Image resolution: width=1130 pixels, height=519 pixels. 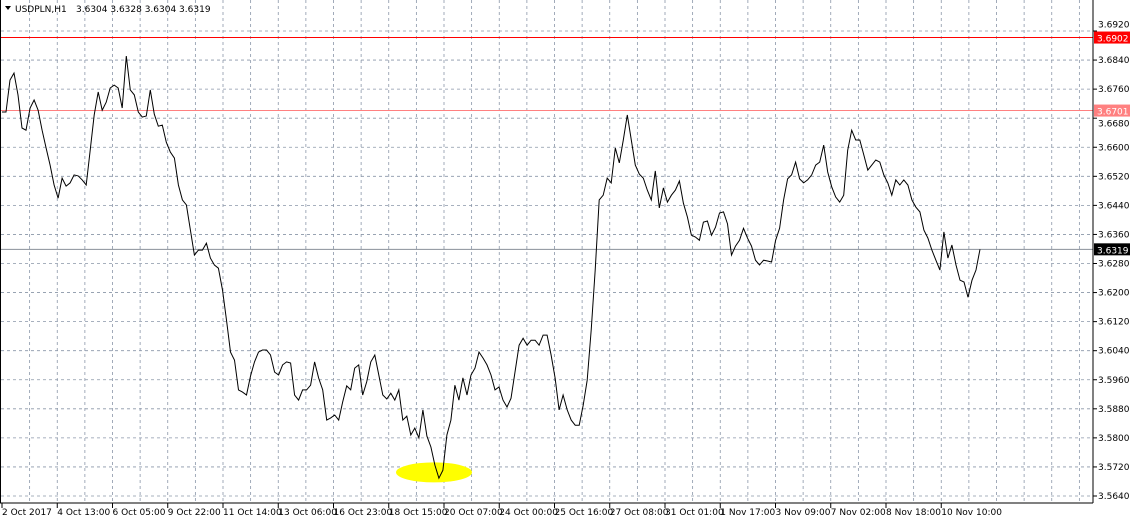 What do you see at coordinates (1114, 352) in the screenshot?
I see `price-tick-label: 3.6040` at bounding box center [1114, 352].